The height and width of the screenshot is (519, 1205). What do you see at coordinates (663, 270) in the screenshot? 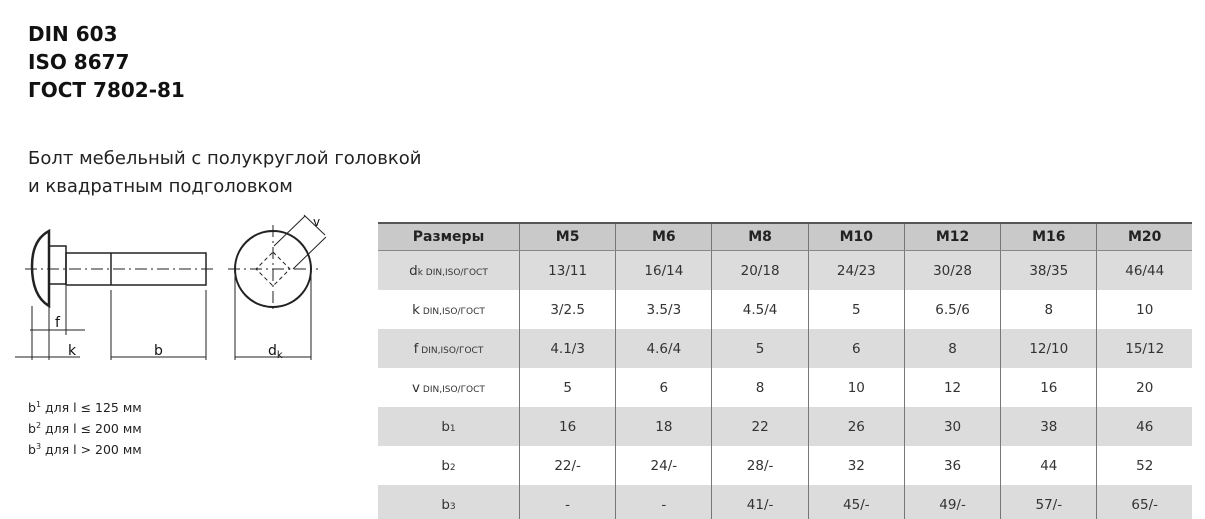
I see `table-cell: 16/14` at bounding box center [663, 270].